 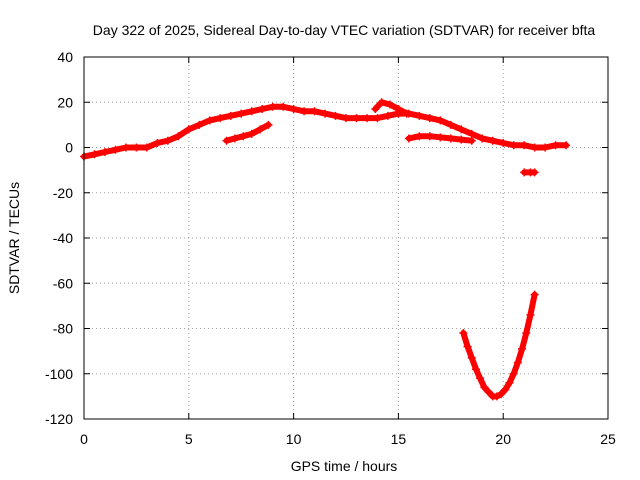 I want to click on series-main-arc, so click(x=325, y=131).